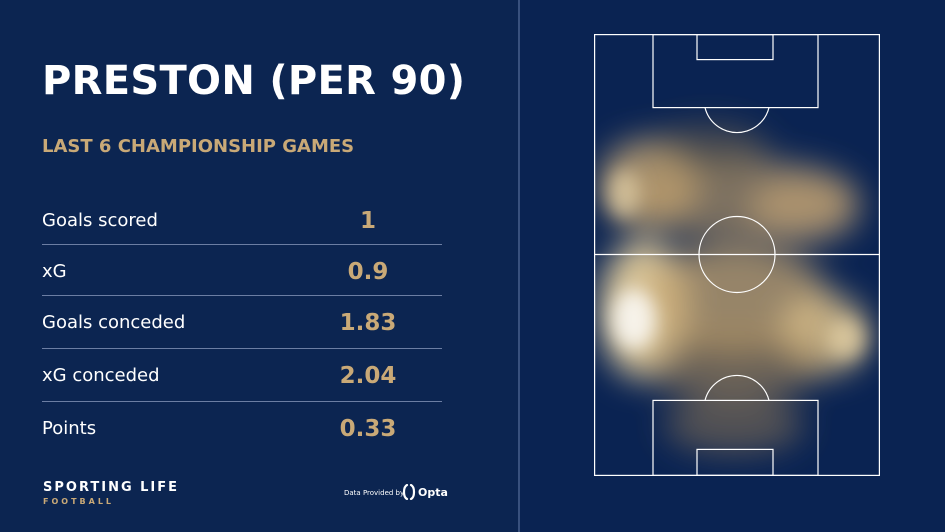 This screenshot has height=532, width=945. What do you see at coordinates (735, 47) in the screenshot?
I see `goal-area-top` at bounding box center [735, 47].